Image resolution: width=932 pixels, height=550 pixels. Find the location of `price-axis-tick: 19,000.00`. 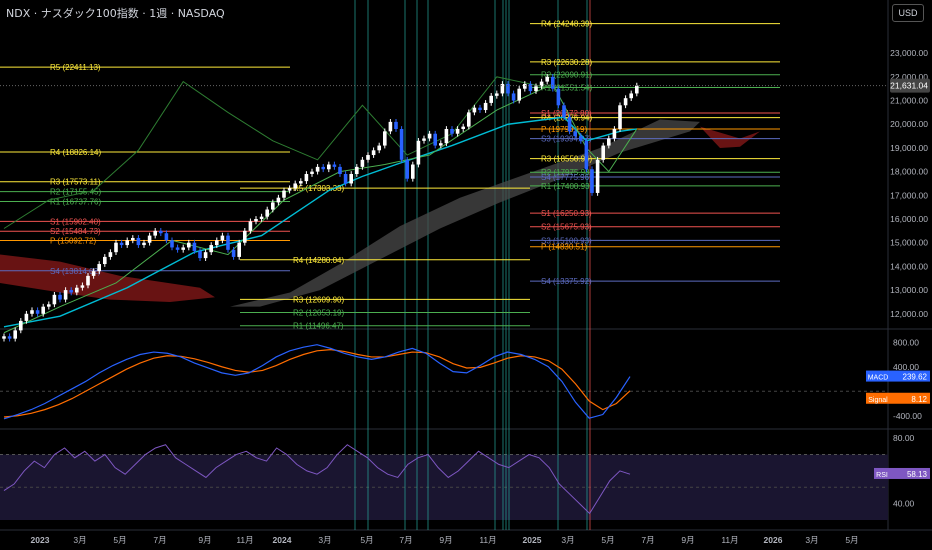

price-axis-tick: 19,000.00 is located at coordinates (909, 148).